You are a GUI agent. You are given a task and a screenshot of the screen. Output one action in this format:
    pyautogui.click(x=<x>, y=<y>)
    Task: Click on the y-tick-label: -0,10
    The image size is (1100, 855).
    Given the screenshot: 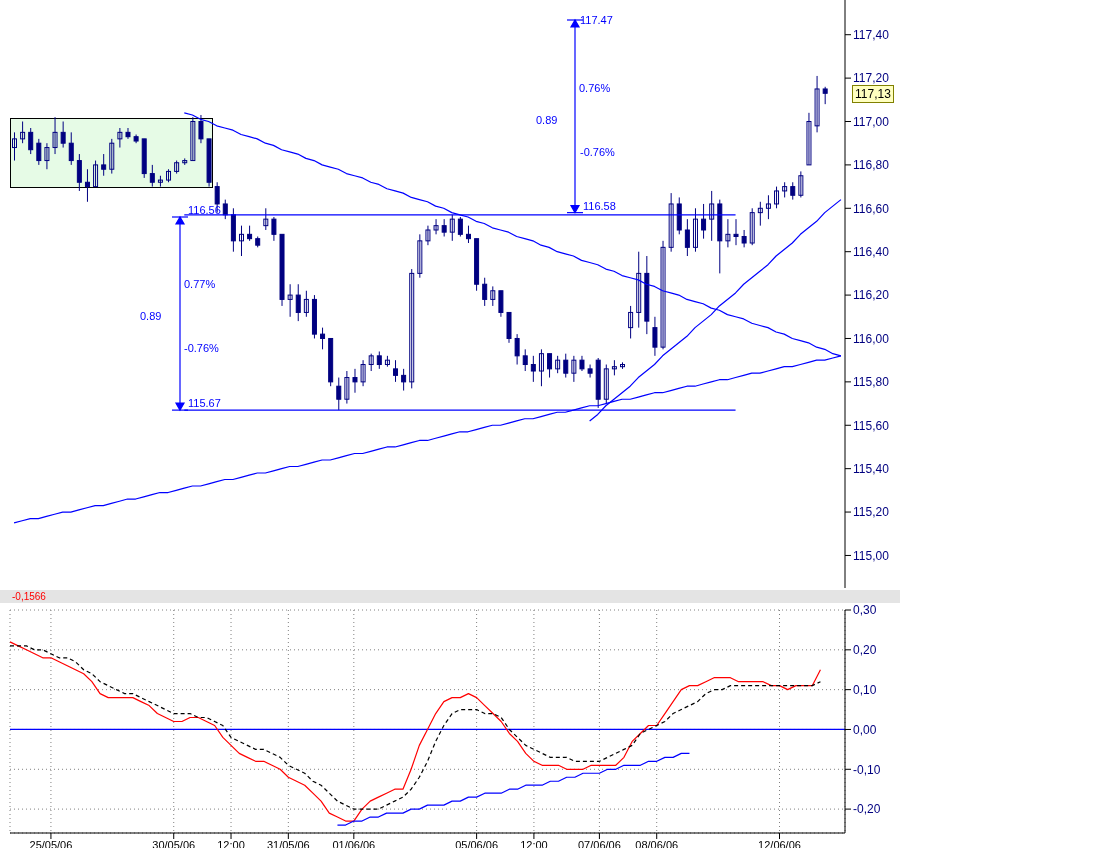 What is the action you would take?
    pyautogui.click(x=867, y=769)
    